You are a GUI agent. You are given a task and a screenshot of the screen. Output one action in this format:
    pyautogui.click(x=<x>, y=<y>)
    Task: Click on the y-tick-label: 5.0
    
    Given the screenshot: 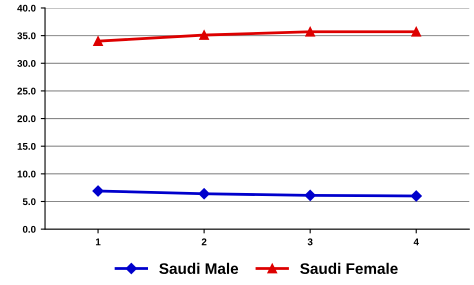 What is the action you would take?
    pyautogui.click(x=29, y=202)
    